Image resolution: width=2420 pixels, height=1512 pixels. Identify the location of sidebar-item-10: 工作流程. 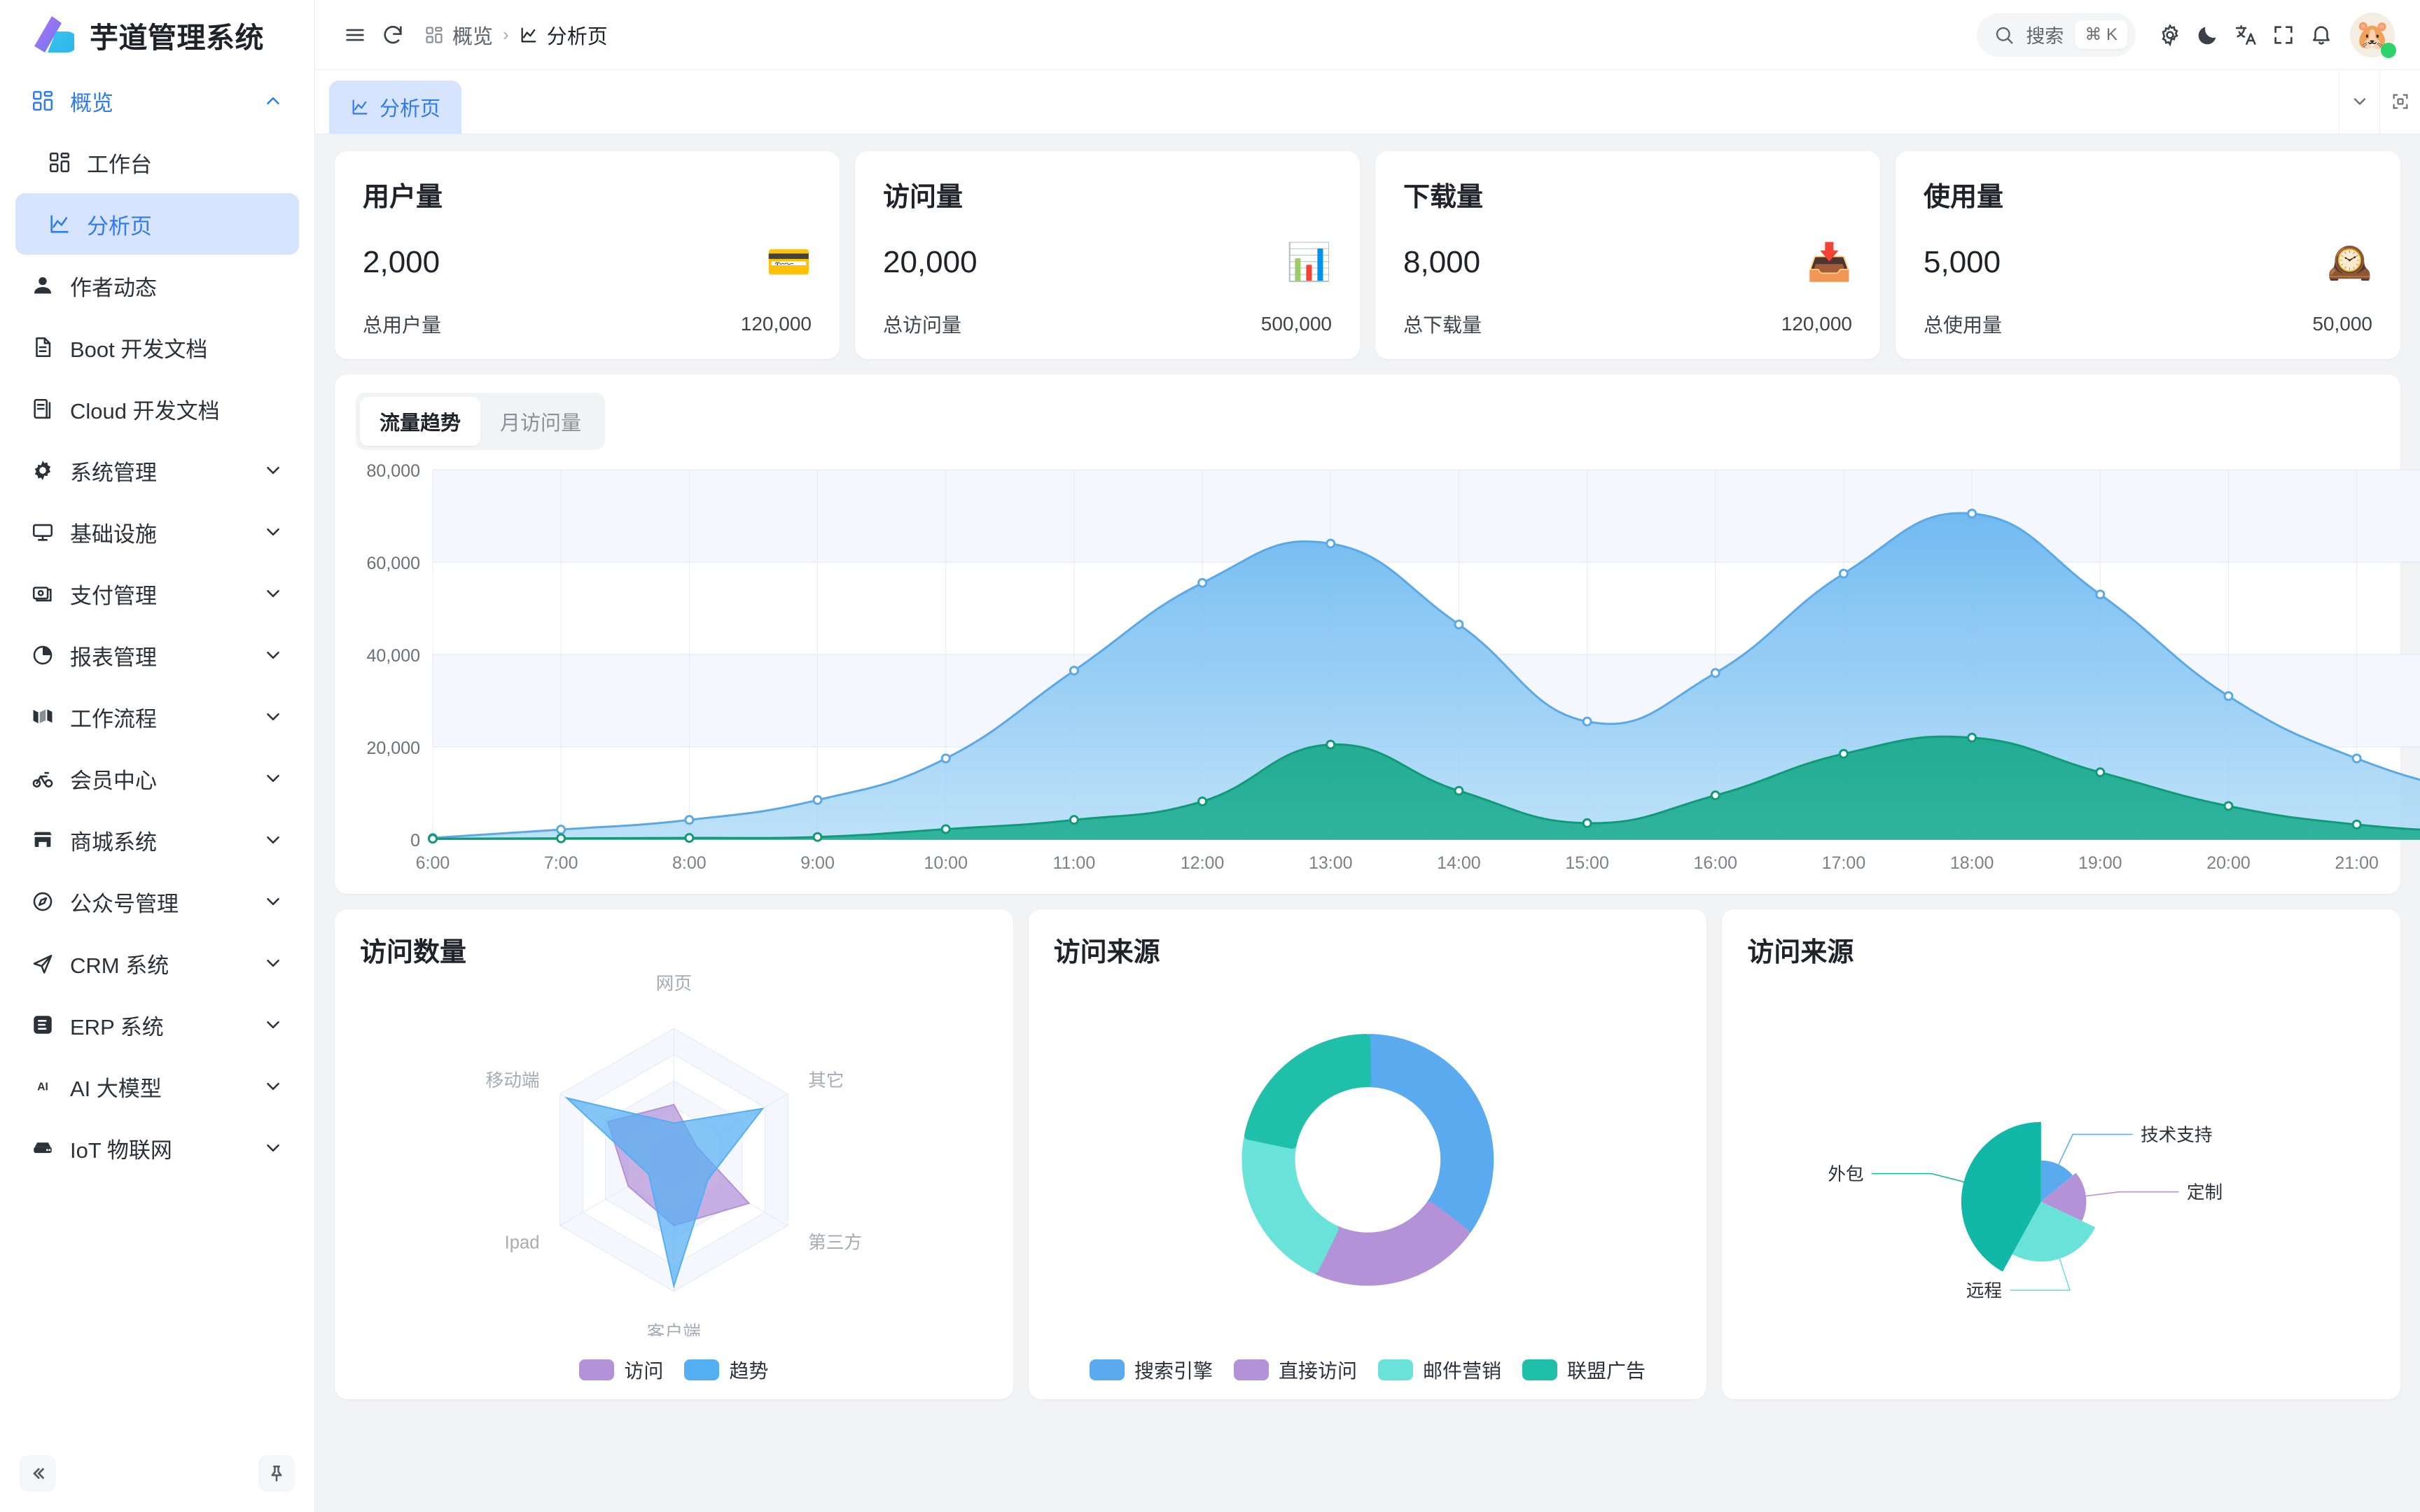
(157, 717).